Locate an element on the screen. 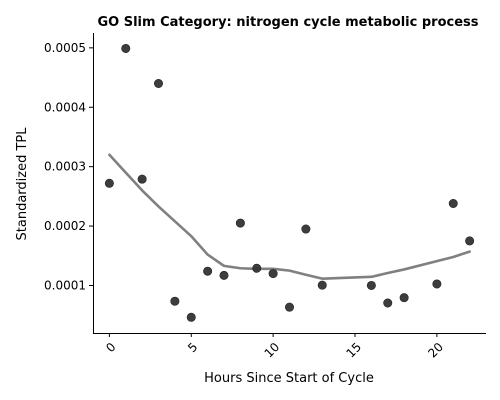 Image resolution: width=500 pixels, height=400 pixels. y-tick-label: 0.0001 is located at coordinates (65, 285).